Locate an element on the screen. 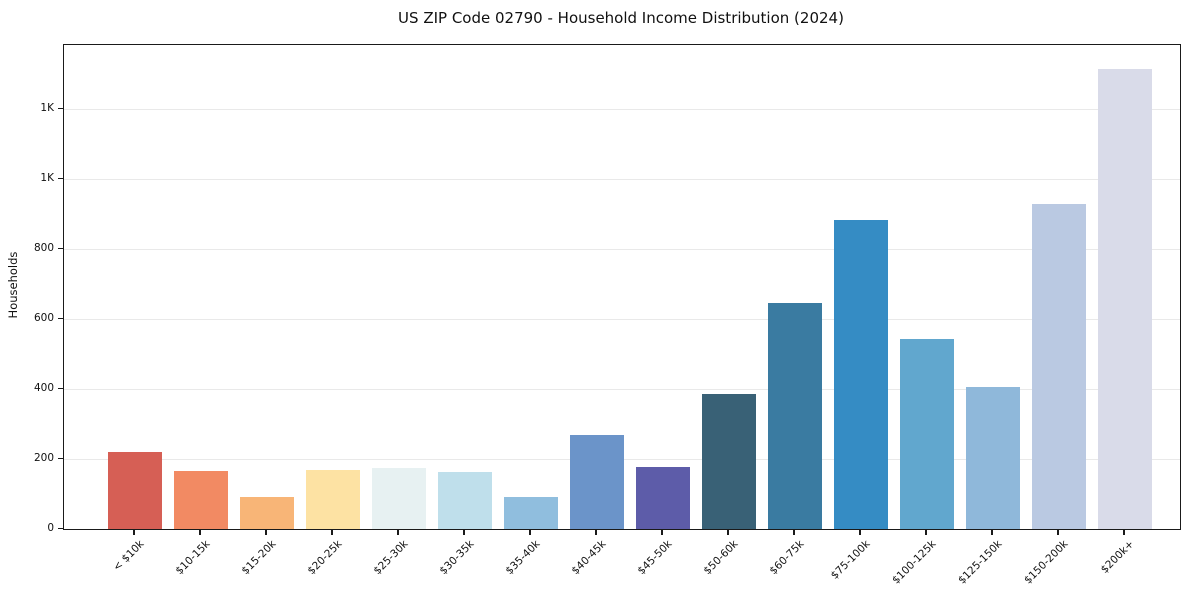 This screenshot has height=590, width=1189. bar-$60-75k is located at coordinates (795, 416).